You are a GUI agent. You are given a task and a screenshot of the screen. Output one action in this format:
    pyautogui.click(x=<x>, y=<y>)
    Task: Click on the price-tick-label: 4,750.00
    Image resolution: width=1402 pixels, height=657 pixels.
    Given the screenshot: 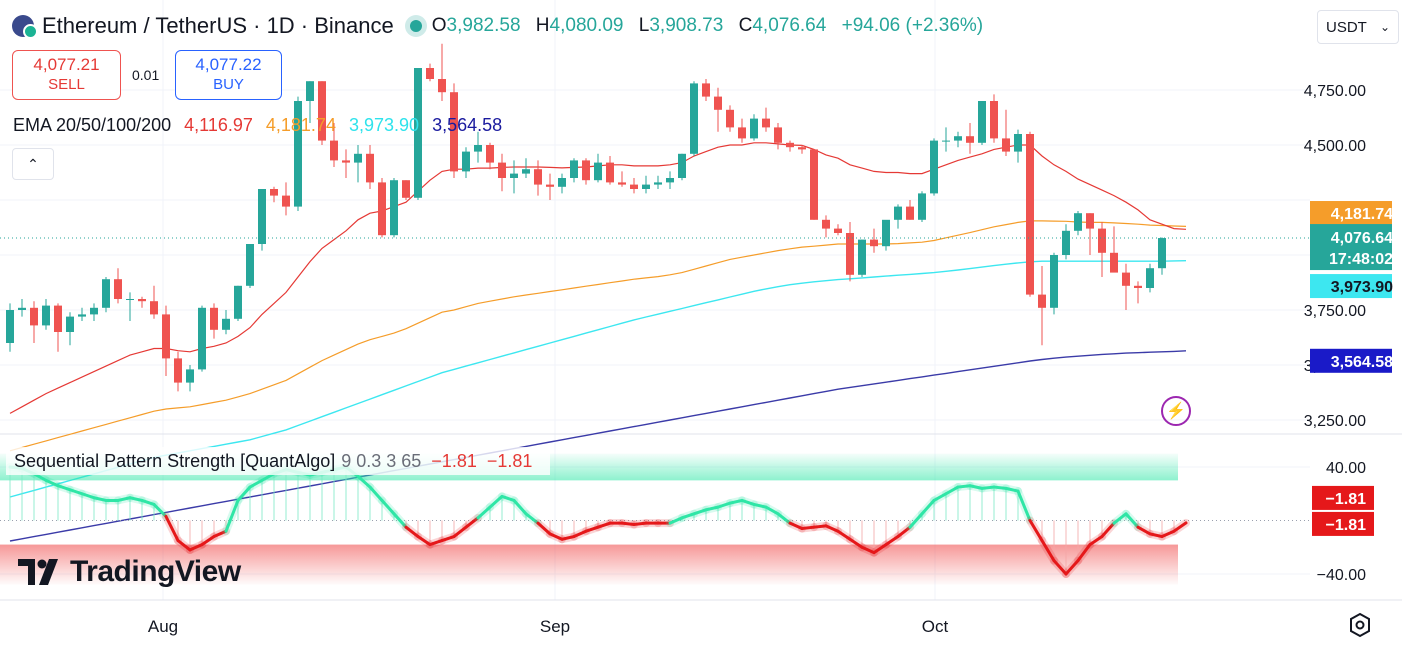 What is the action you would take?
    pyautogui.click(x=1335, y=91)
    